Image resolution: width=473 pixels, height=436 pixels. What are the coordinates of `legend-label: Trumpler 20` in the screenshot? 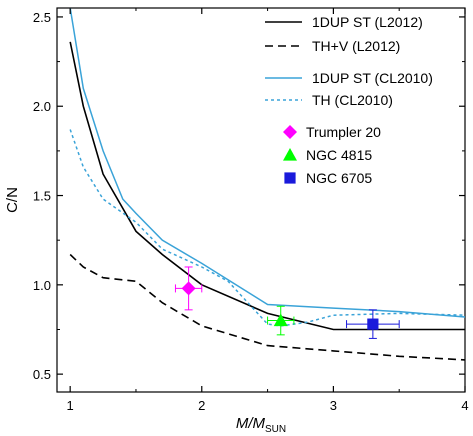 It's located at (343, 132).